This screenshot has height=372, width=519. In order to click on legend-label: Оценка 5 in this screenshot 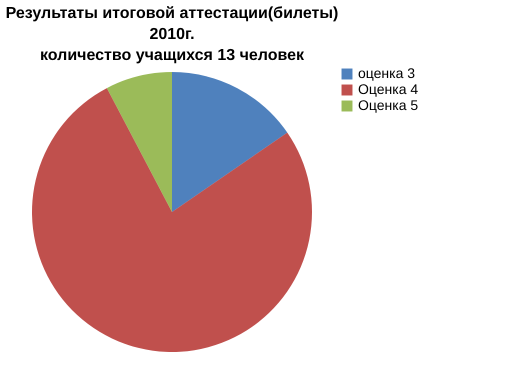, I will do `click(388, 105)`.